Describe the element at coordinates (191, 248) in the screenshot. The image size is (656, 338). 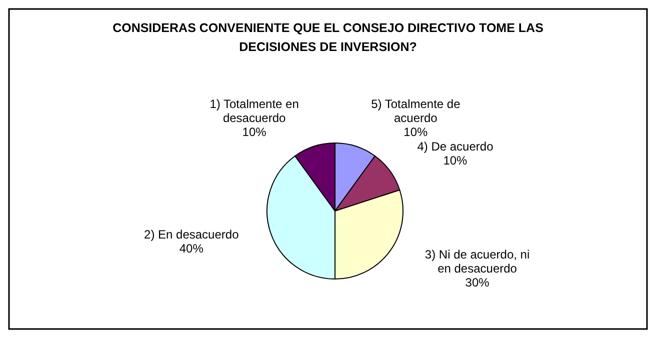
I see `data-label: 40%` at that location.